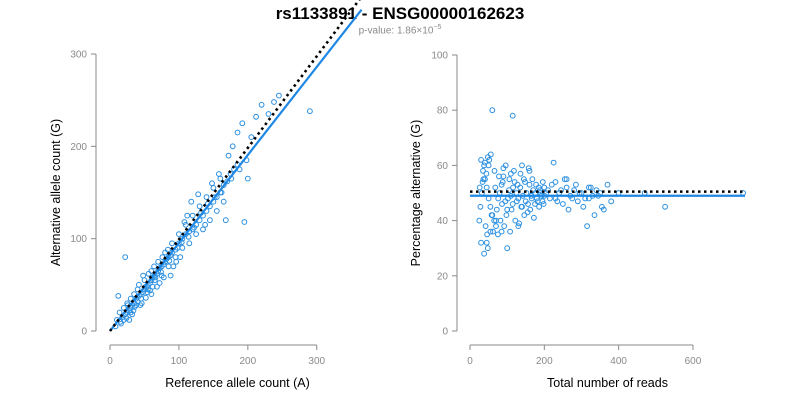  I want to click on left-x-tick-label: 300, so click(316, 361).